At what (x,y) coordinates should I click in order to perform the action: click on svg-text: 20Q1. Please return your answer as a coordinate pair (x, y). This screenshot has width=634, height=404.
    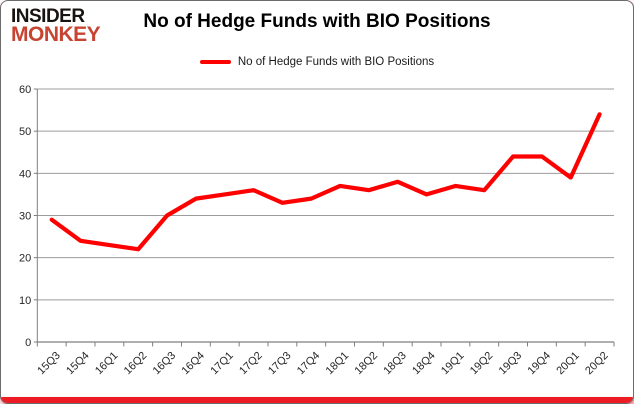
    Looking at the image, I should click on (568, 364).